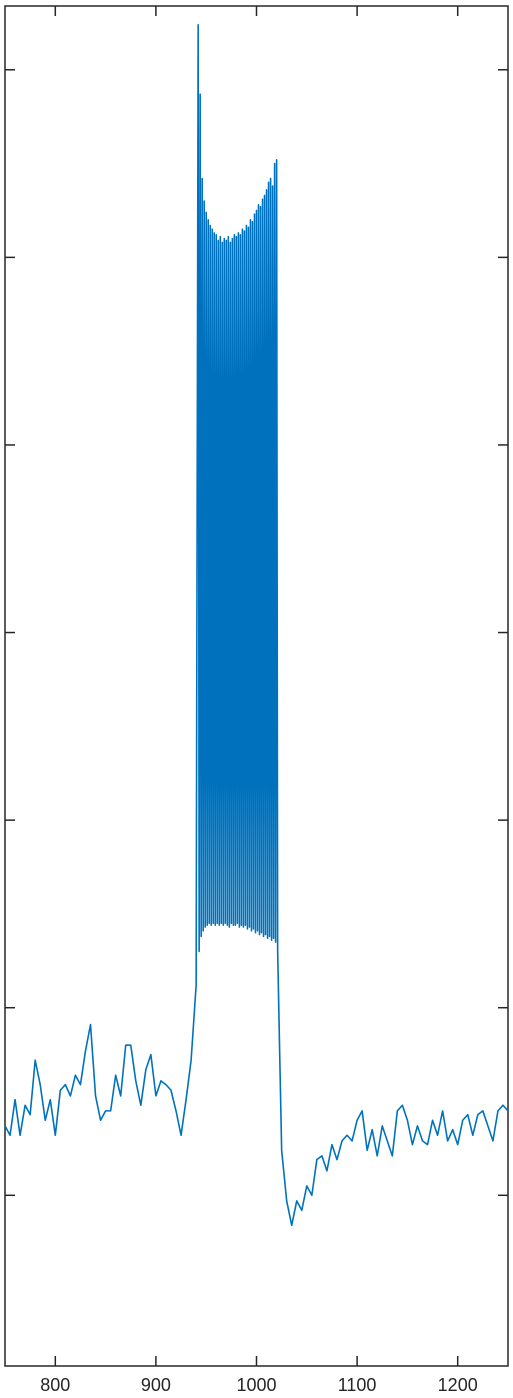  I want to click on x-tick-label: 1100, so click(357, 1385).